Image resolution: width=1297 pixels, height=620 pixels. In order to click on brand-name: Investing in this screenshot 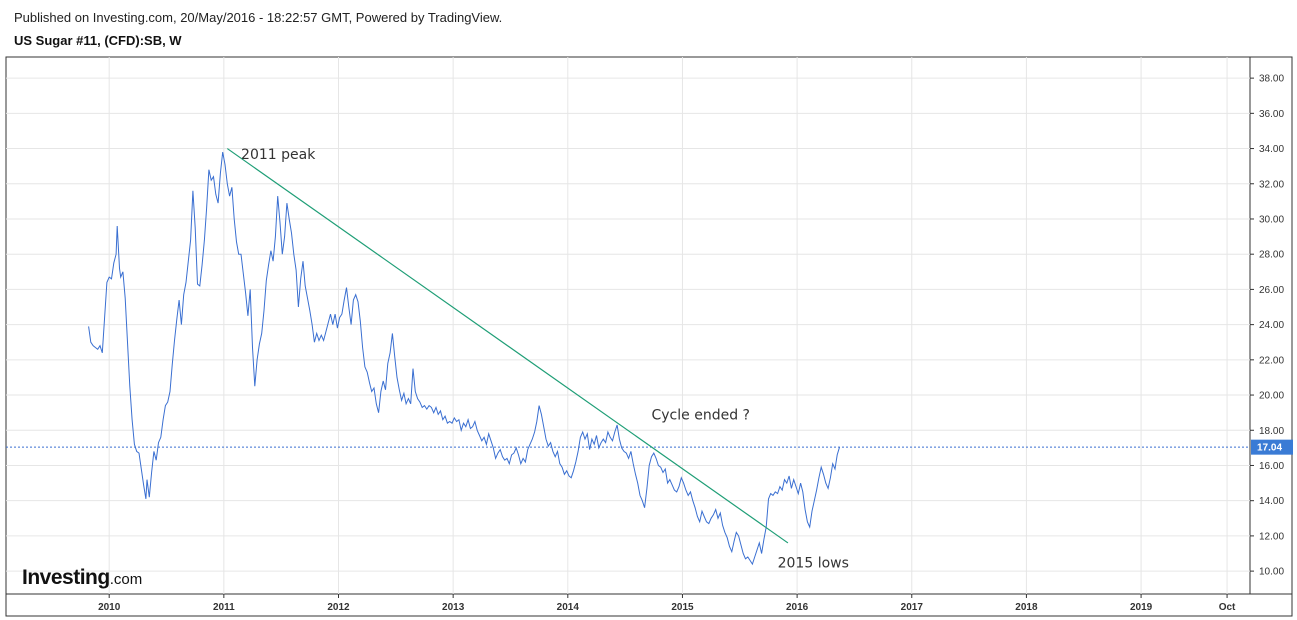, I will do `click(66, 577)`.